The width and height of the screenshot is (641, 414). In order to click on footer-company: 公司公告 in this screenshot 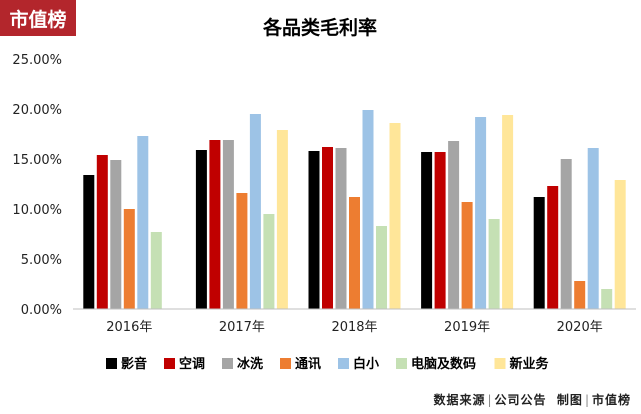, I will do `click(520, 400)`.